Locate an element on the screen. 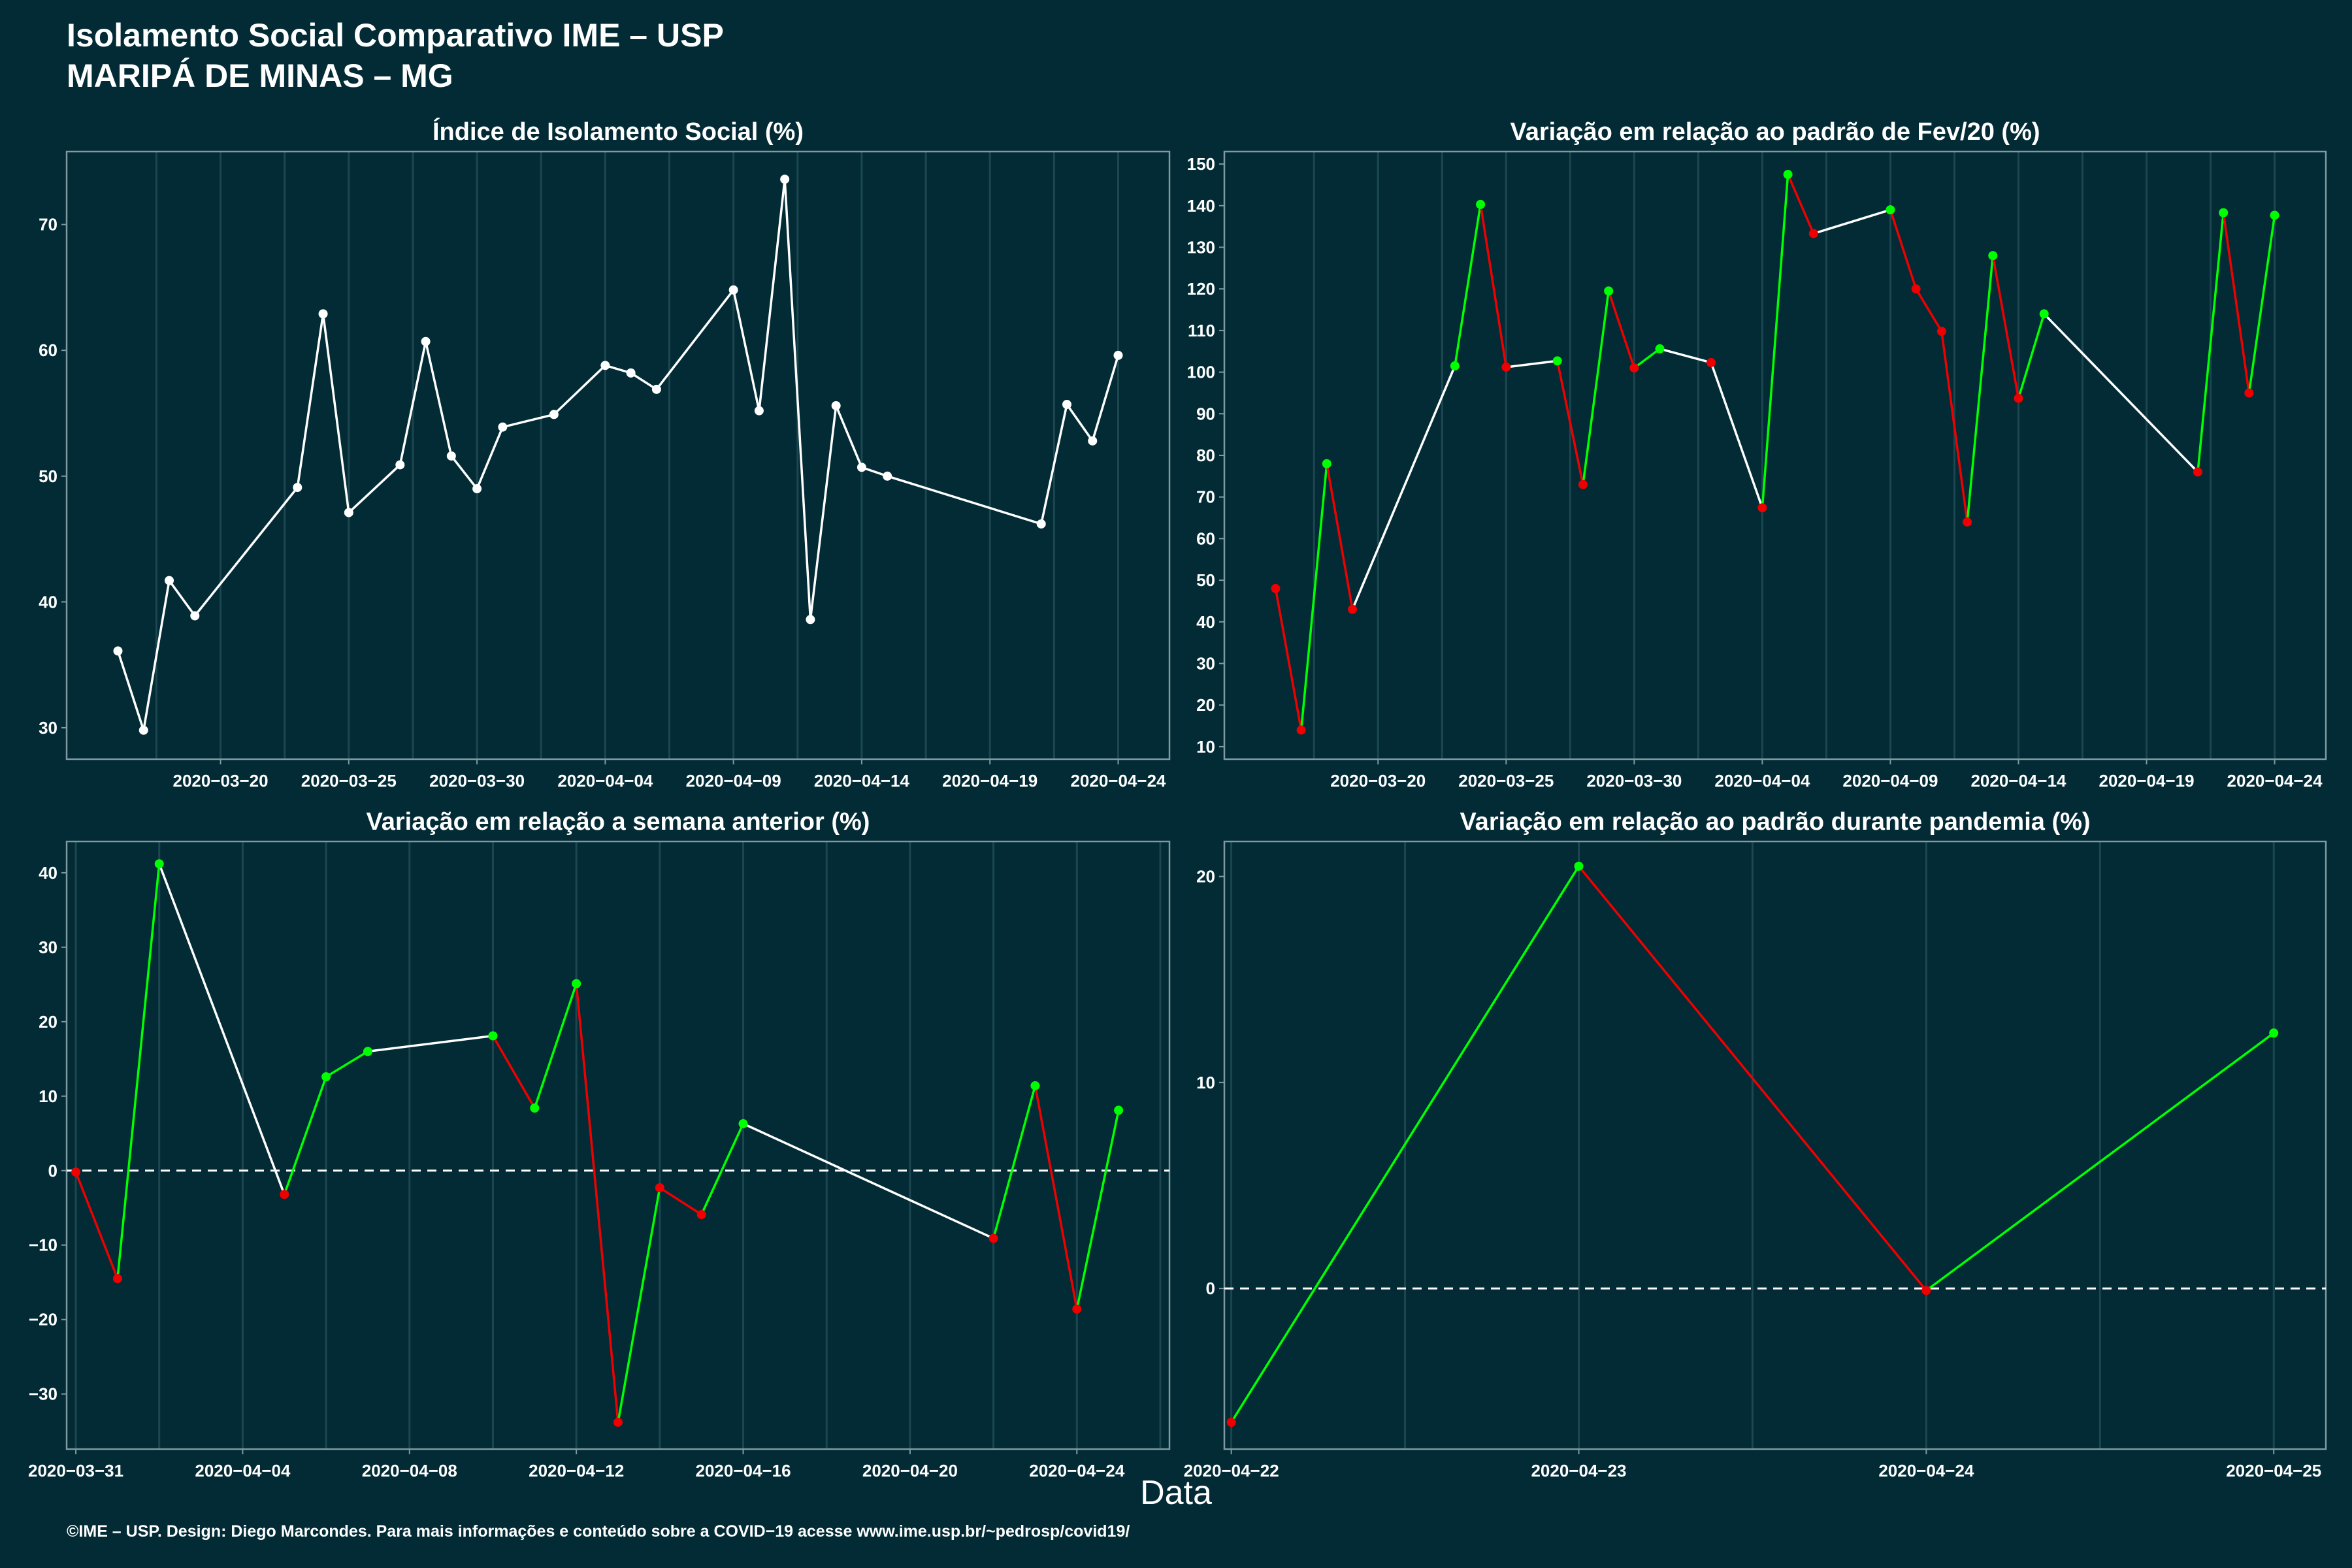 The height and width of the screenshot is (1568, 2352). y-tick-label: −20 is located at coordinates (43, 1320).